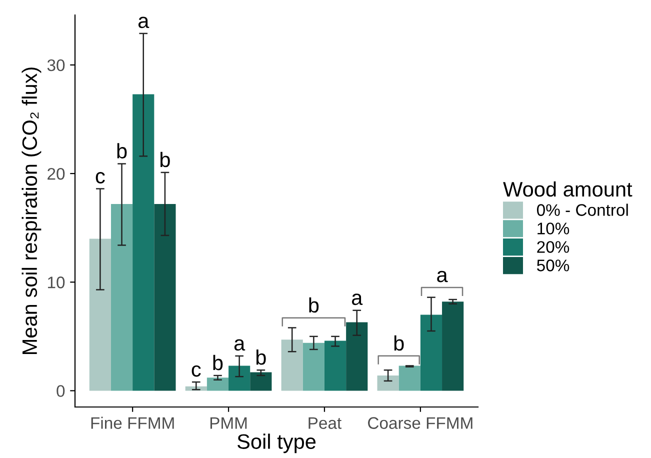 This screenshot has width=651, height=458. I want to click on x-tick-label: Fine FFMM, so click(132, 422).